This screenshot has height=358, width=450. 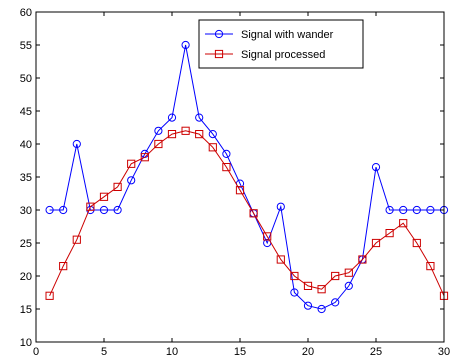 What do you see at coordinates (26, 13) in the screenshot?
I see `y-tick-label: 60` at bounding box center [26, 13].